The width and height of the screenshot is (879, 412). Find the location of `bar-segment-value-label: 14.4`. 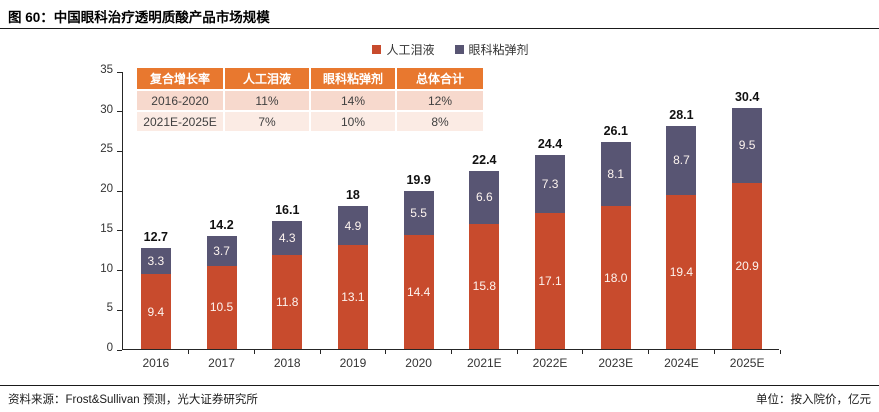

bar-segment-value-label: 14.4 is located at coordinates (418, 291).